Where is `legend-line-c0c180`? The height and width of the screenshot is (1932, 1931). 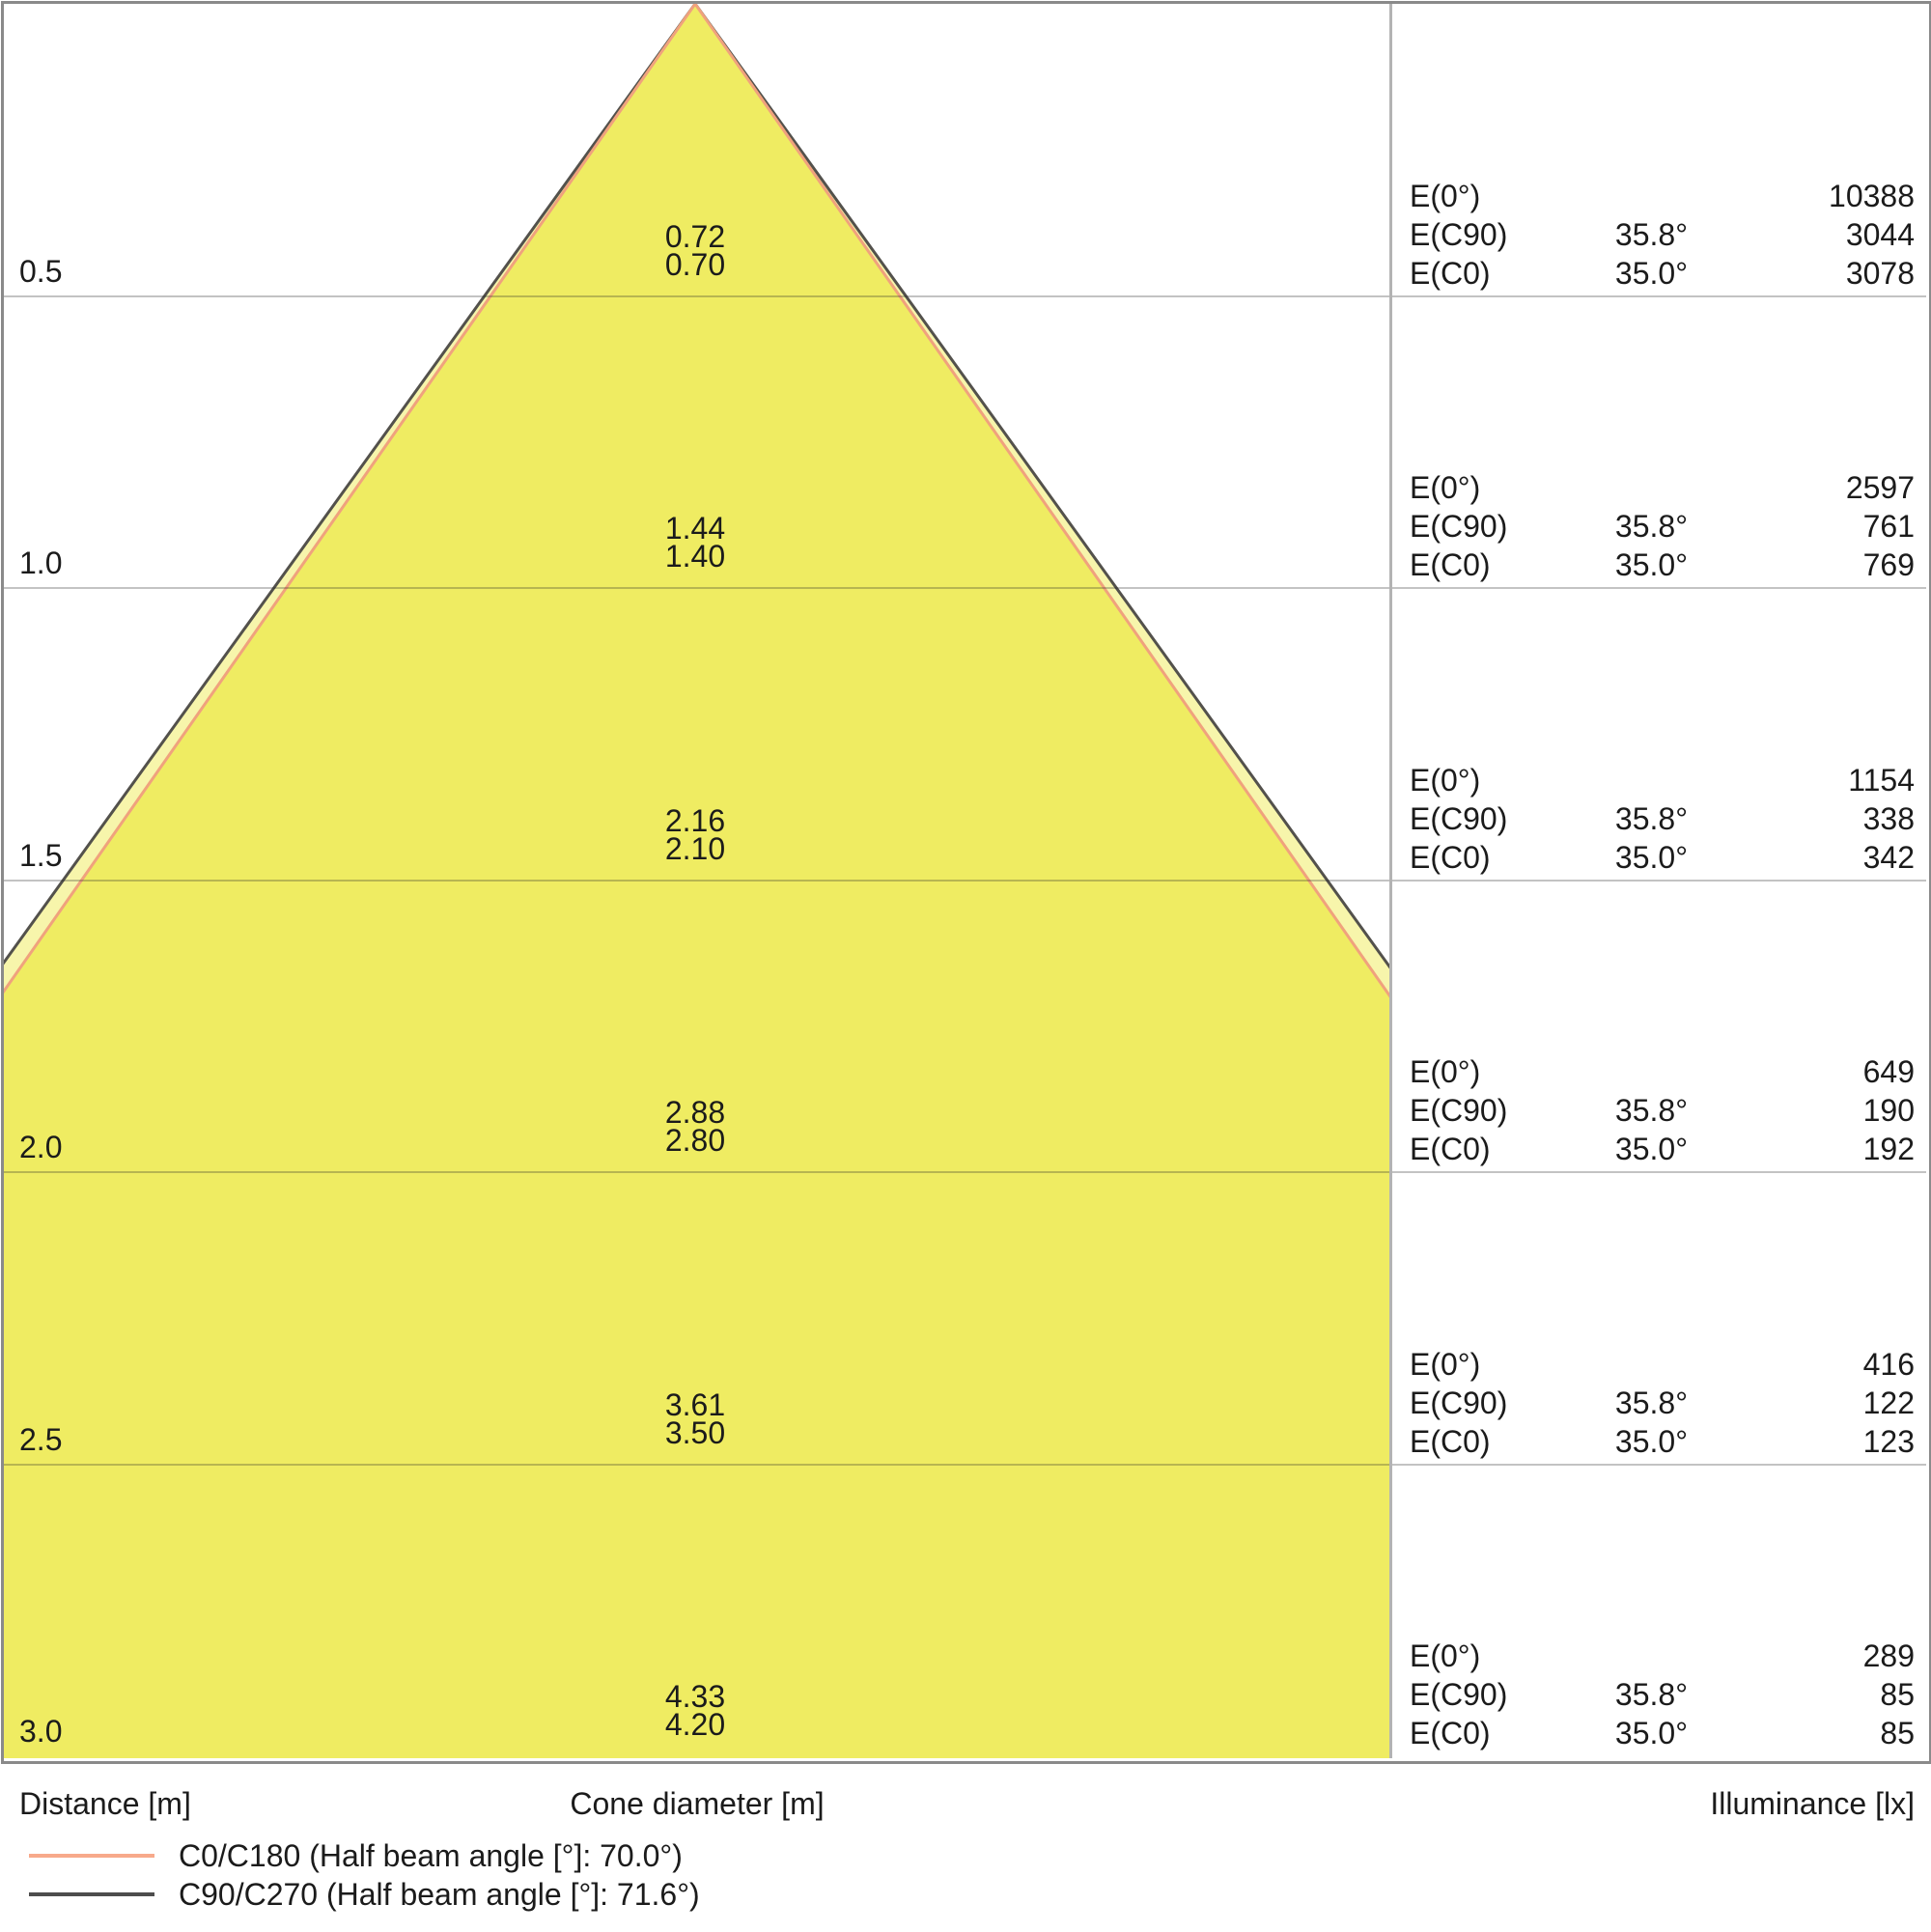 legend-line-c0c180 is located at coordinates (91, 1856).